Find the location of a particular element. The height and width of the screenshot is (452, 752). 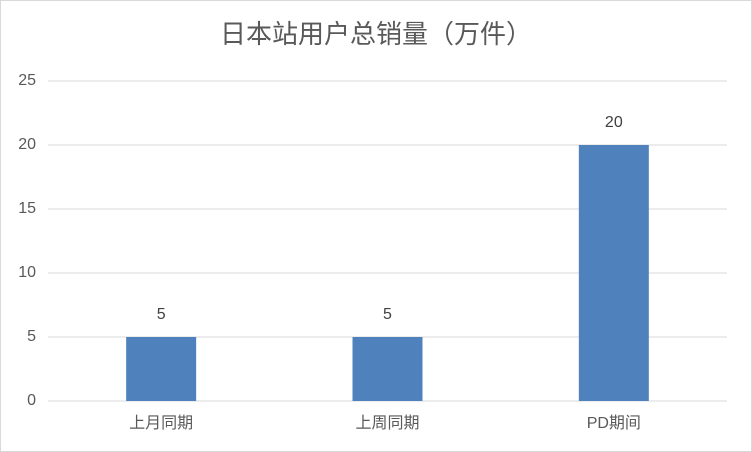

x-tick-label: 上月同期 is located at coordinates (161, 423).